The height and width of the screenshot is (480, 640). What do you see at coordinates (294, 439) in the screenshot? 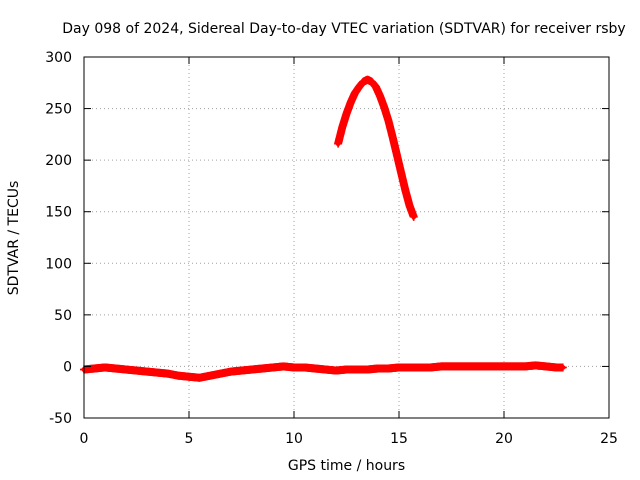
I see `x-tick-label: 10` at bounding box center [294, 439].